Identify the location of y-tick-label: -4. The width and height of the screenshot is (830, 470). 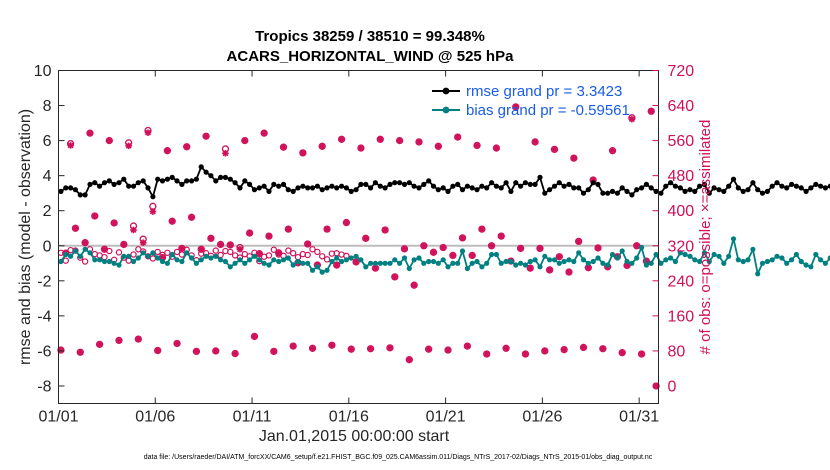
(44, 316).